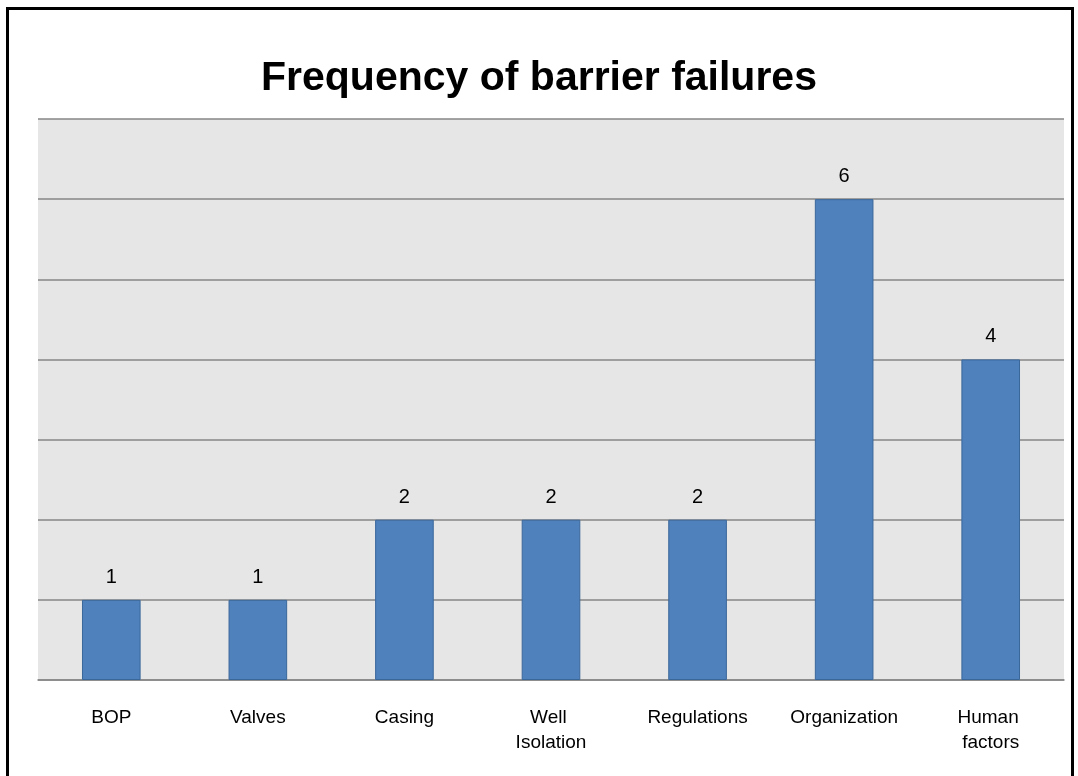  What do you see at coordinates (551, 729) in the screenshot?
I see `x-tick-label: Well Isolation` at bounding box center [551, 729].